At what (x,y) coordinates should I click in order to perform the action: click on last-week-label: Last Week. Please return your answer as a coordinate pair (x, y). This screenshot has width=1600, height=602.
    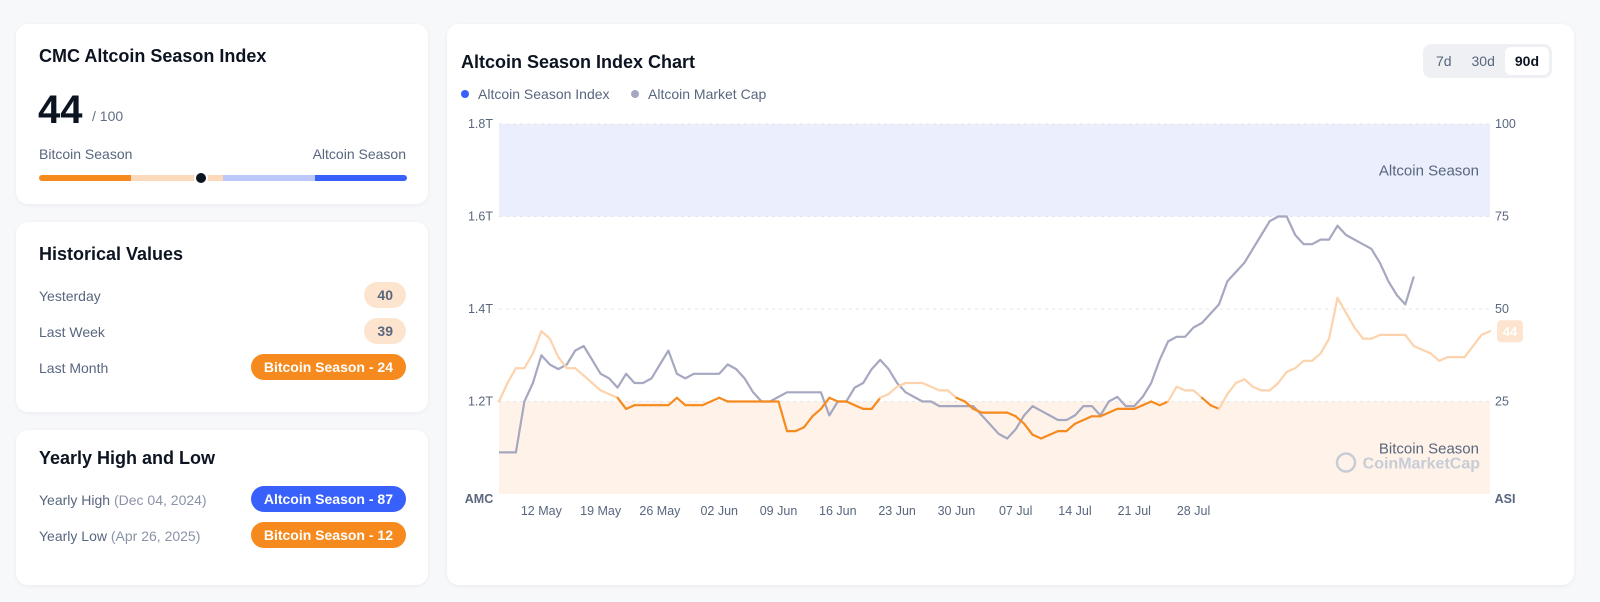
    Looking at the image, I should click on (72, 332).